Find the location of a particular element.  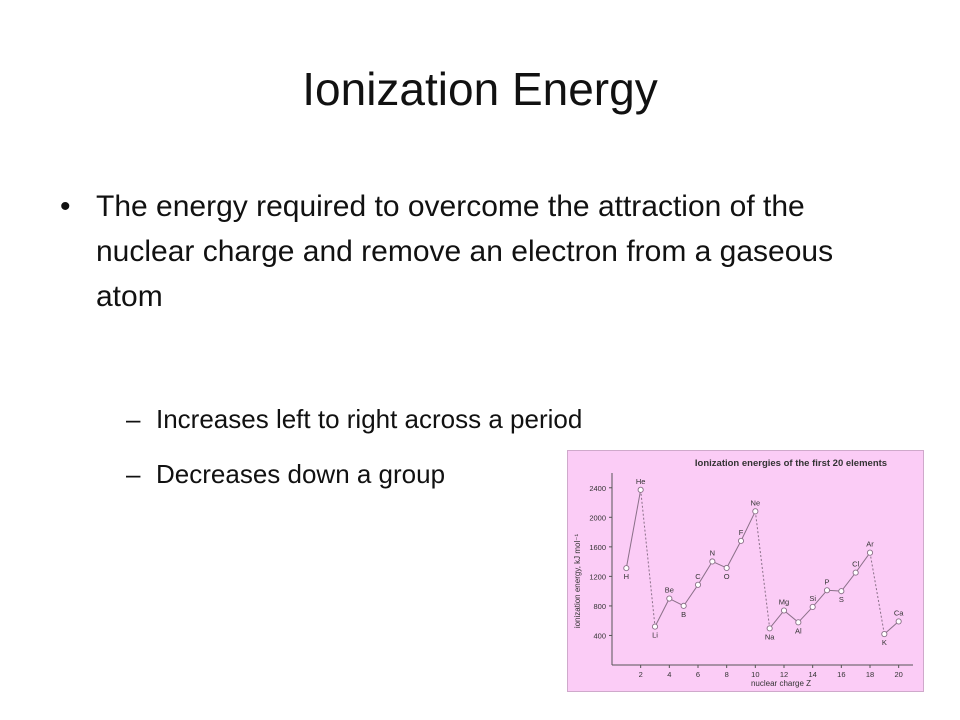

x-tick-label: 12 is located at coordinates (784, 674).